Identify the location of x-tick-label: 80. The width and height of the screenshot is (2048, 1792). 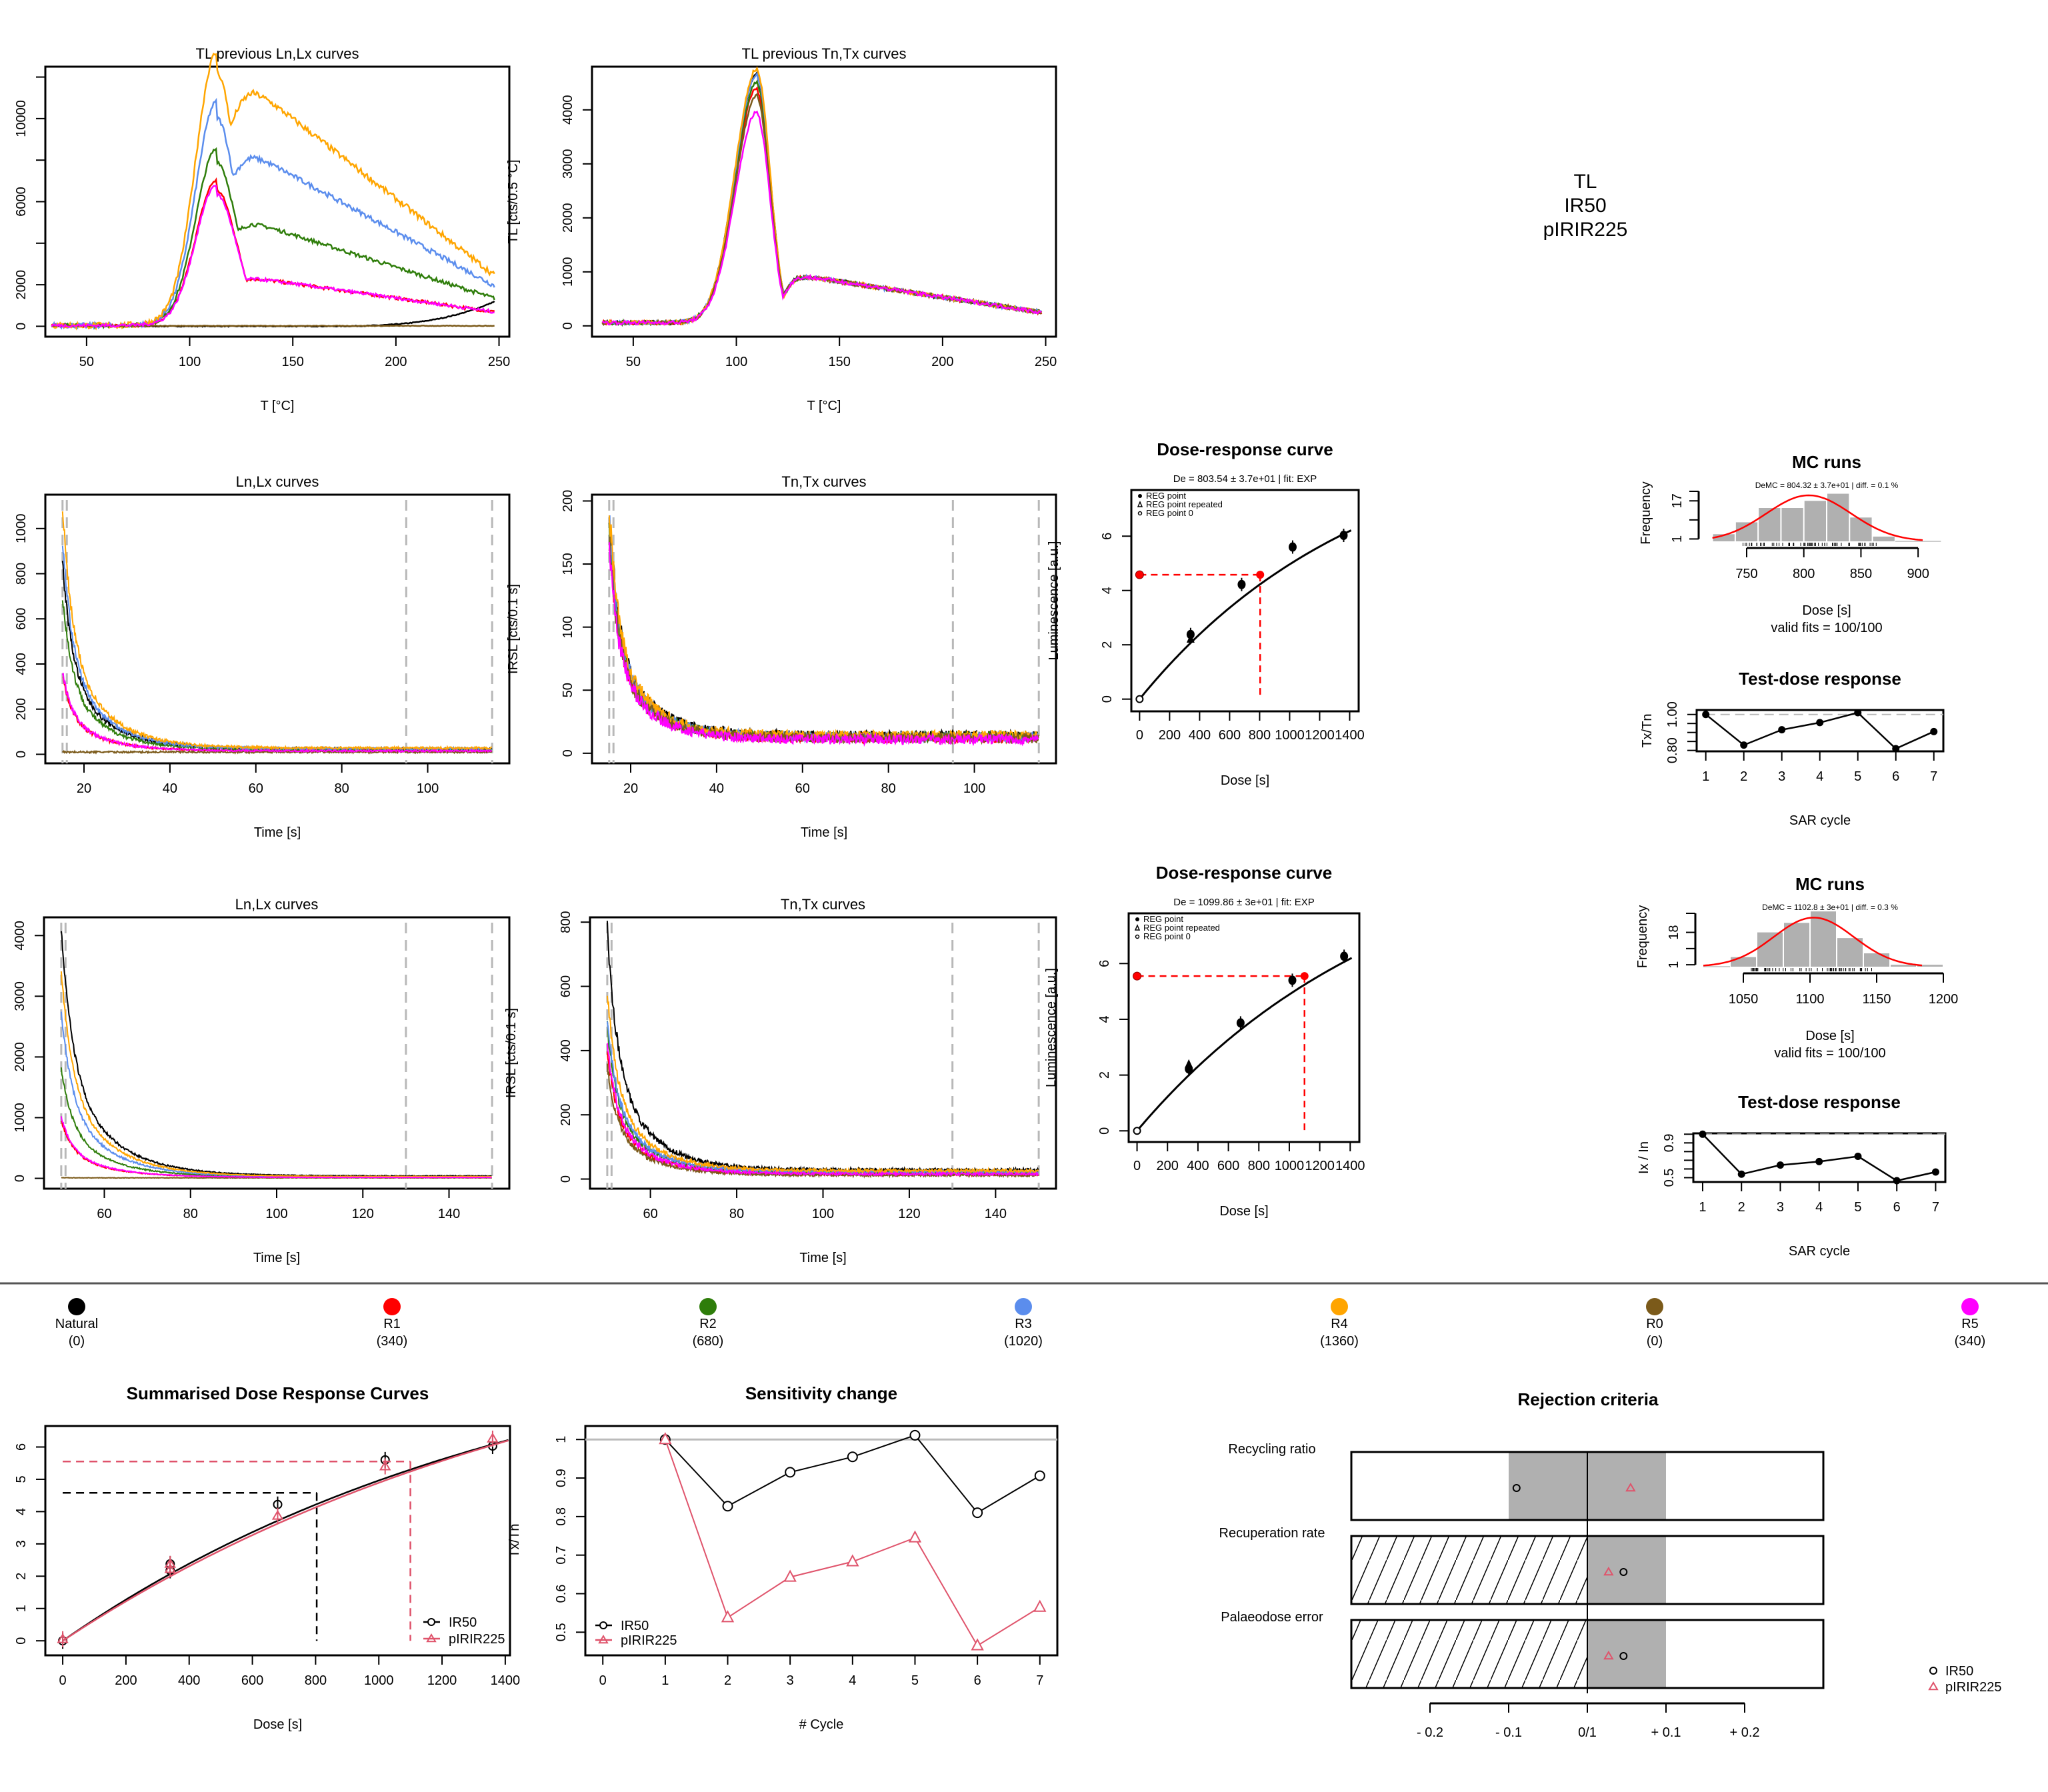
(190, 1214).